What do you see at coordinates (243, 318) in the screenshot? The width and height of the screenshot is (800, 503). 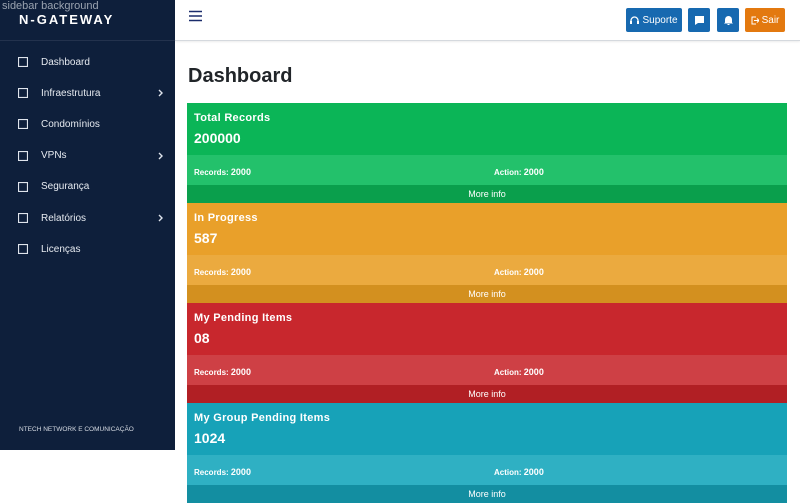 I see `card-title: My Pending Items` at bounding box center [243, 318].